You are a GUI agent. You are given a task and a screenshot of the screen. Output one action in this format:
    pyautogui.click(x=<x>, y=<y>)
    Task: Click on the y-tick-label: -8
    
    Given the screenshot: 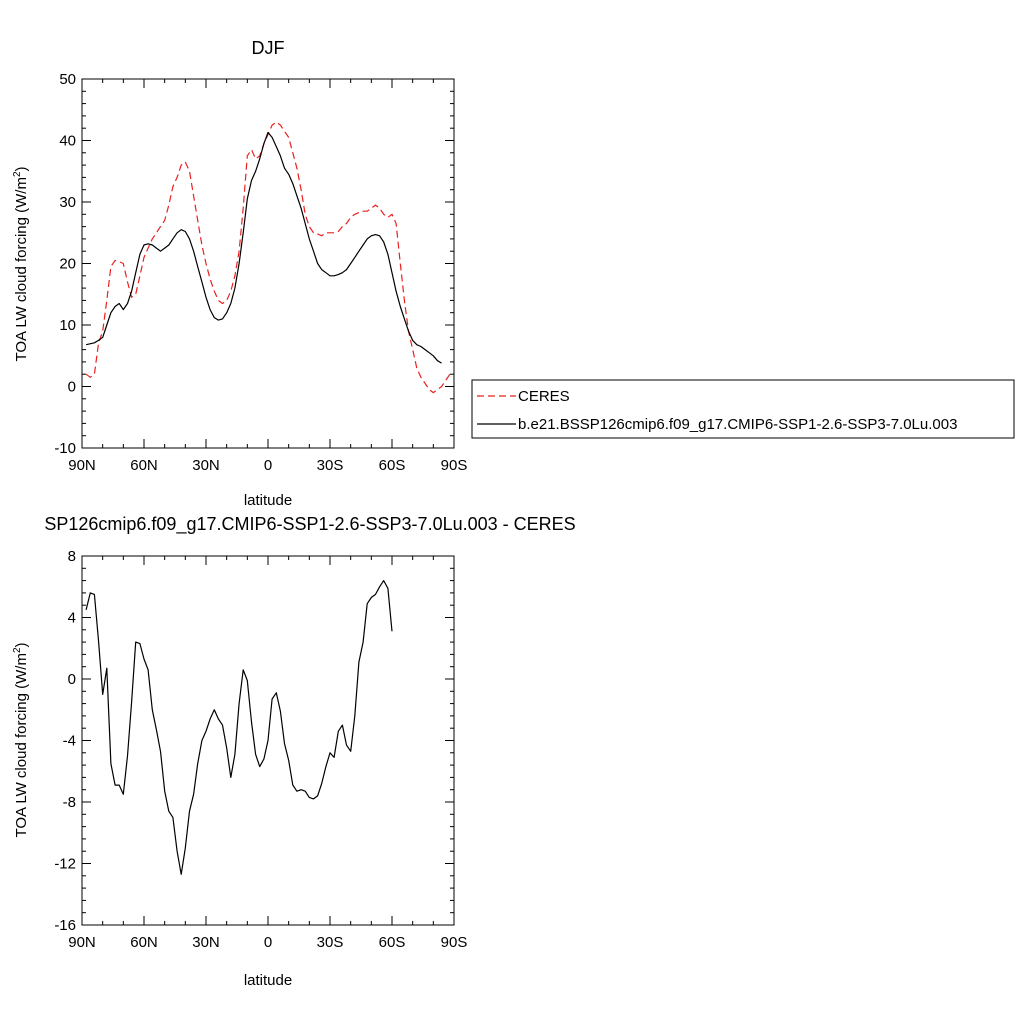 What is the action you would take?
    pyautogui.click(x=69, y=802)
    